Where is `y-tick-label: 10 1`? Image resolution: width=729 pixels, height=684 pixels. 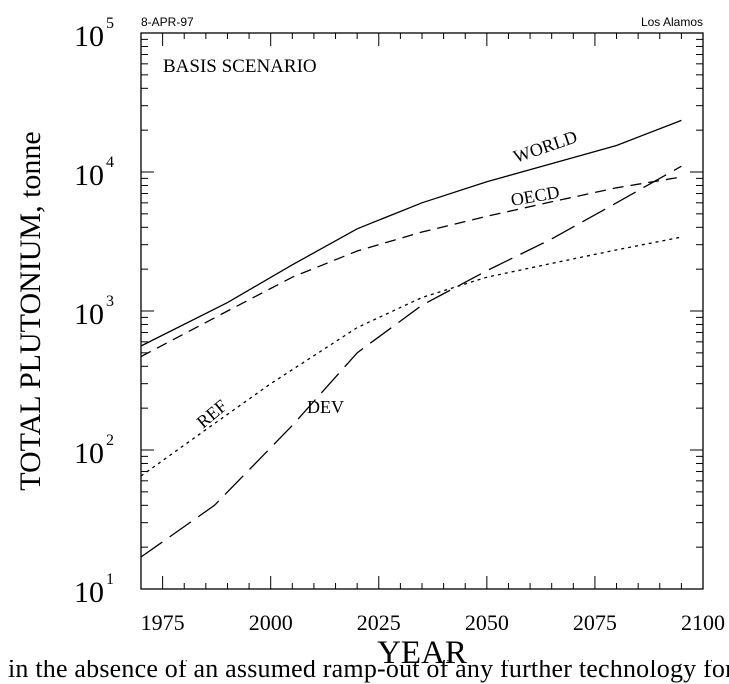 y-tick-label: 10 1 is located at coordinates (94, 590).